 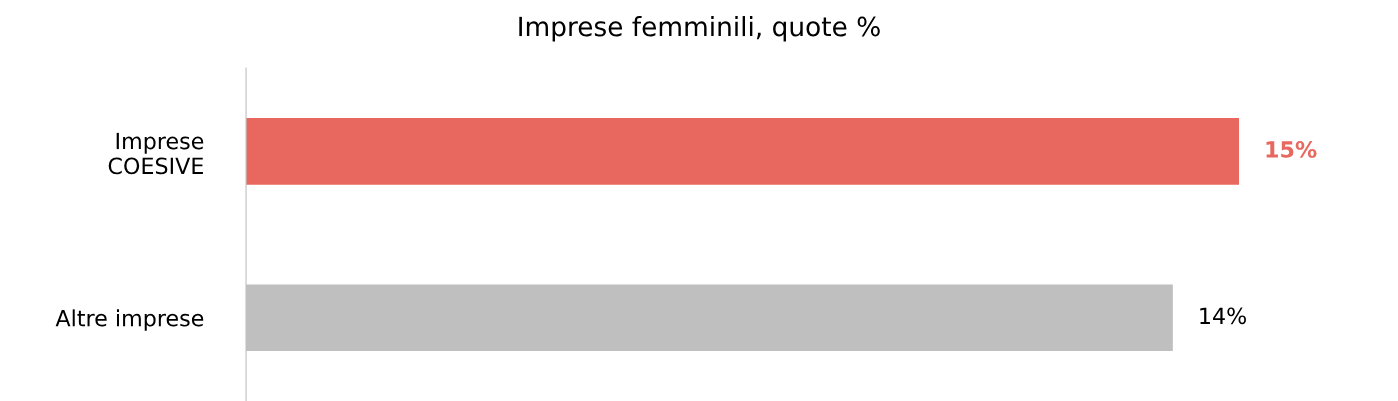 I want to click on y-tick-label: Imprese COESIVE, so click(x=156, y=153).